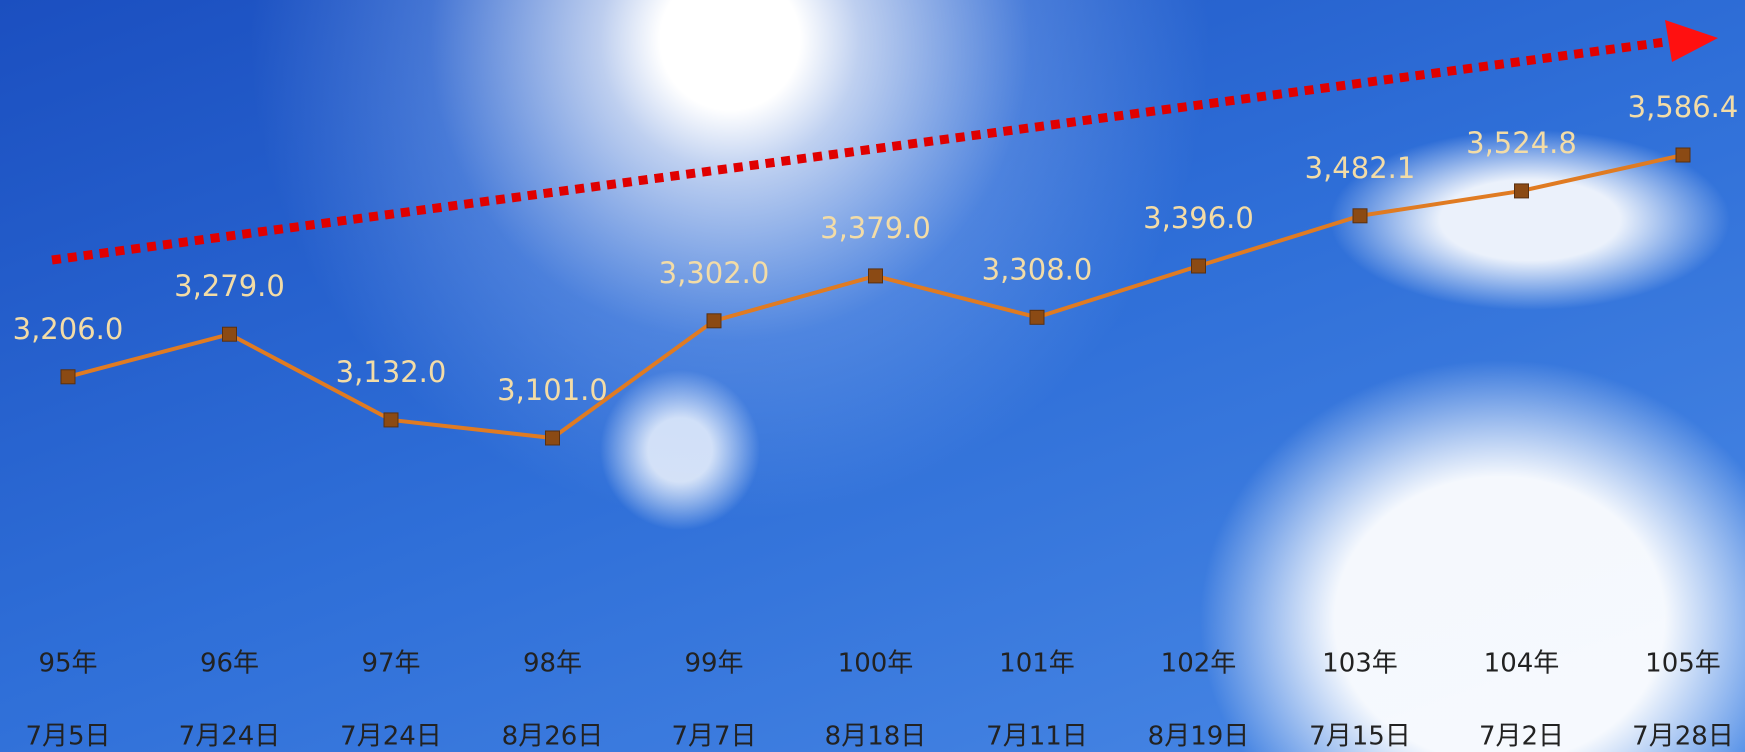  What do you see at coordinates (1521, 143) in the screenshot?
I see `data-label: 3,524.8` at bounding box center [1521, 143].